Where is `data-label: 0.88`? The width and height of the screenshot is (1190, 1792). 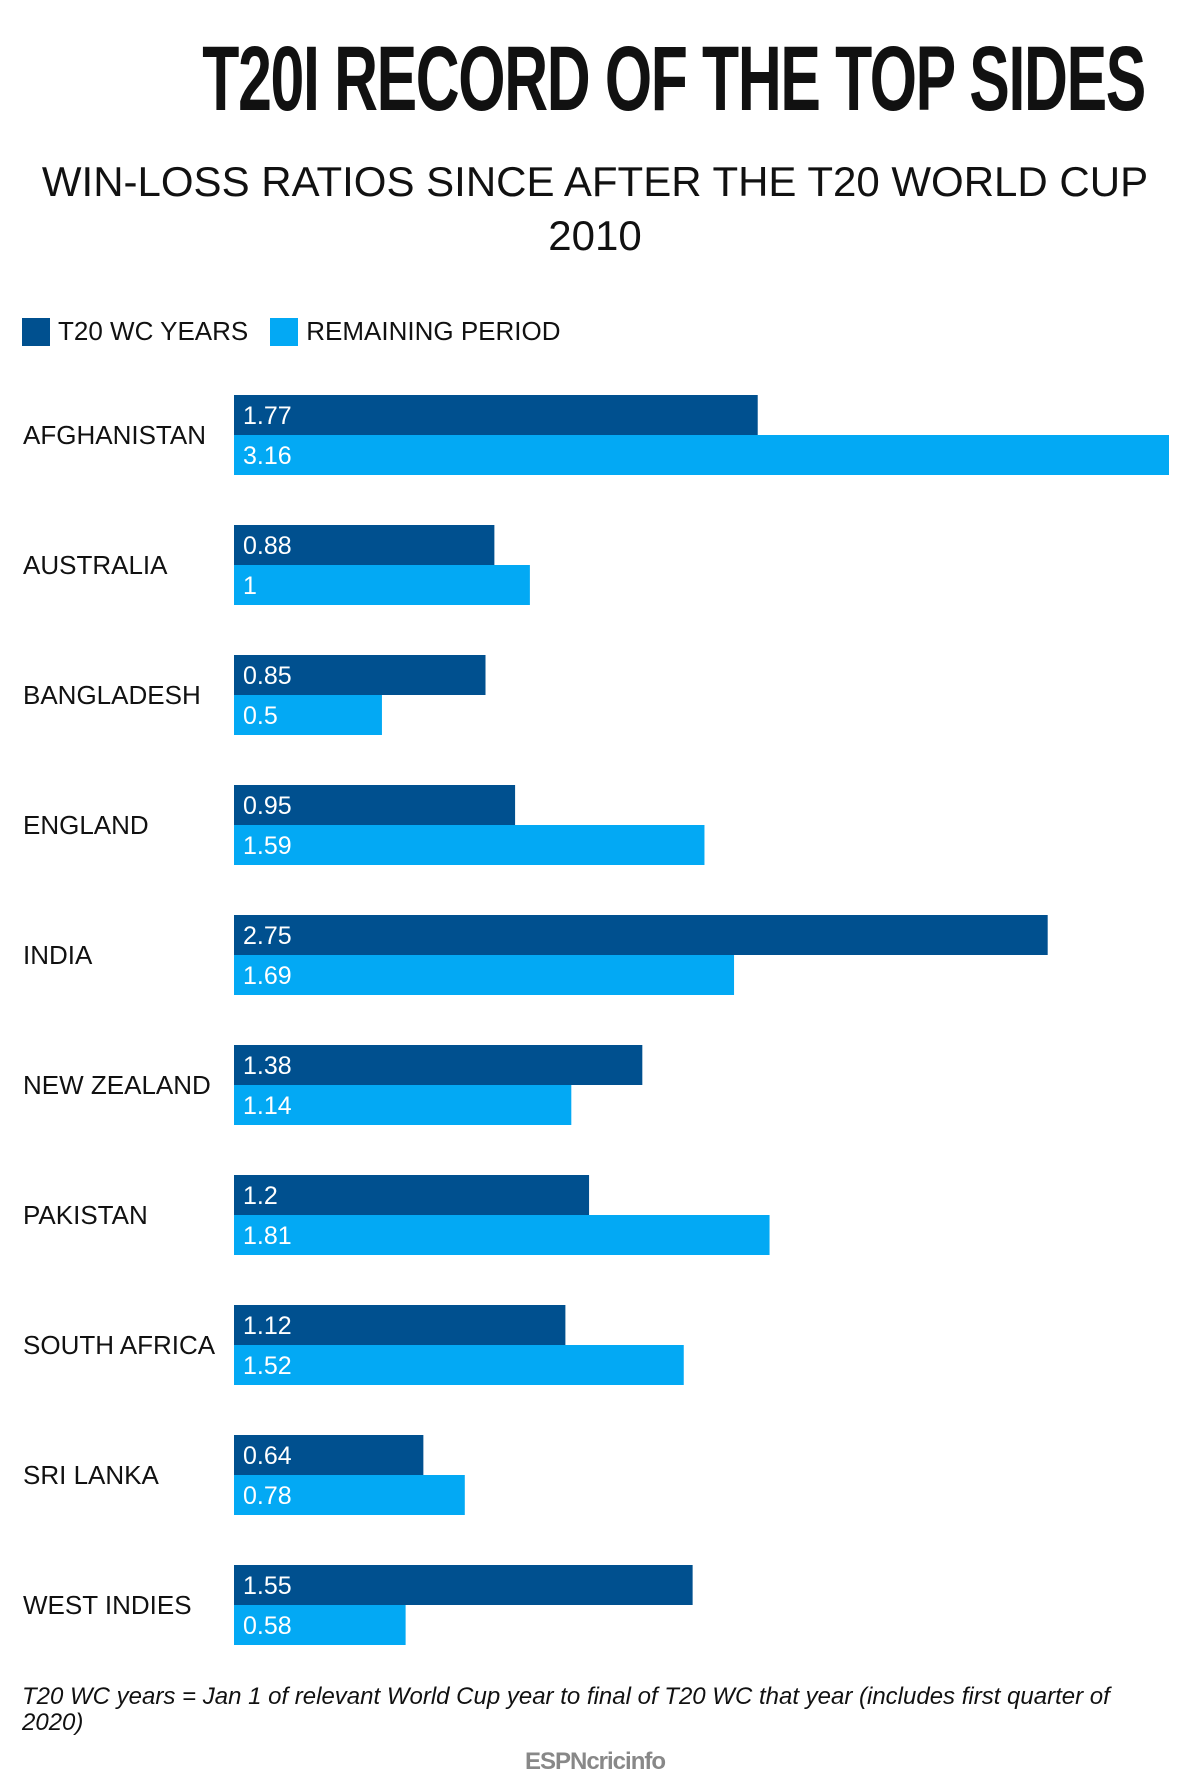
data-label: 0.88 is located at coordinates (267, 546).